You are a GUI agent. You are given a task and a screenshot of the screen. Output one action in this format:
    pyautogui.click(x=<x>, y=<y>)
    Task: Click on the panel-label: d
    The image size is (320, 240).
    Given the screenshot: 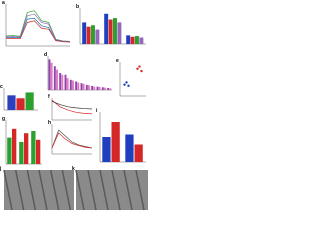 What is the action you would take?
    pyautogui.click(x=45, y=55)
    